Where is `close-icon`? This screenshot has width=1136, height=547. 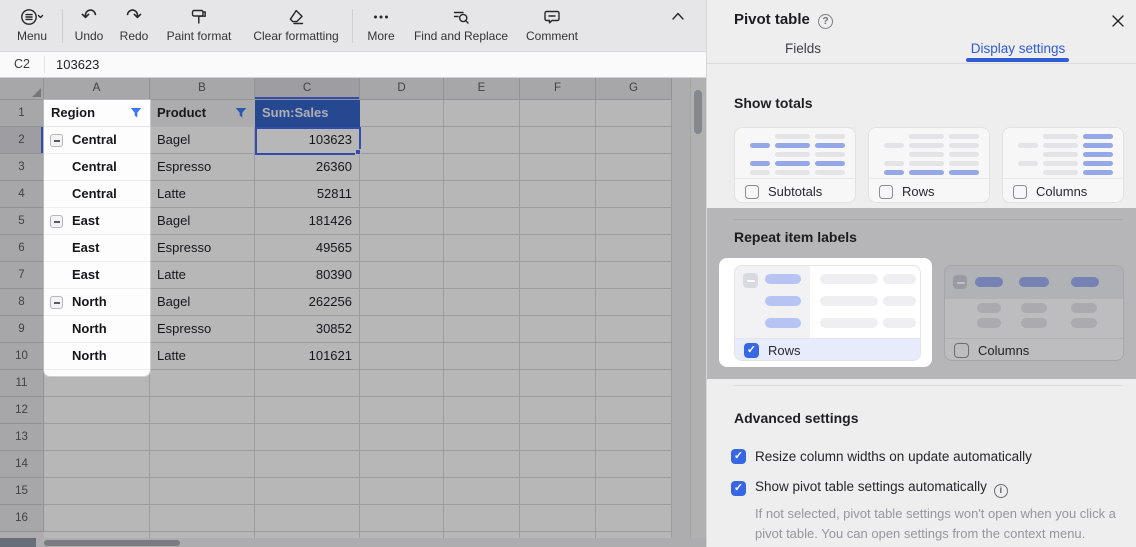
close-icon is located at coordinates (1118, 21).